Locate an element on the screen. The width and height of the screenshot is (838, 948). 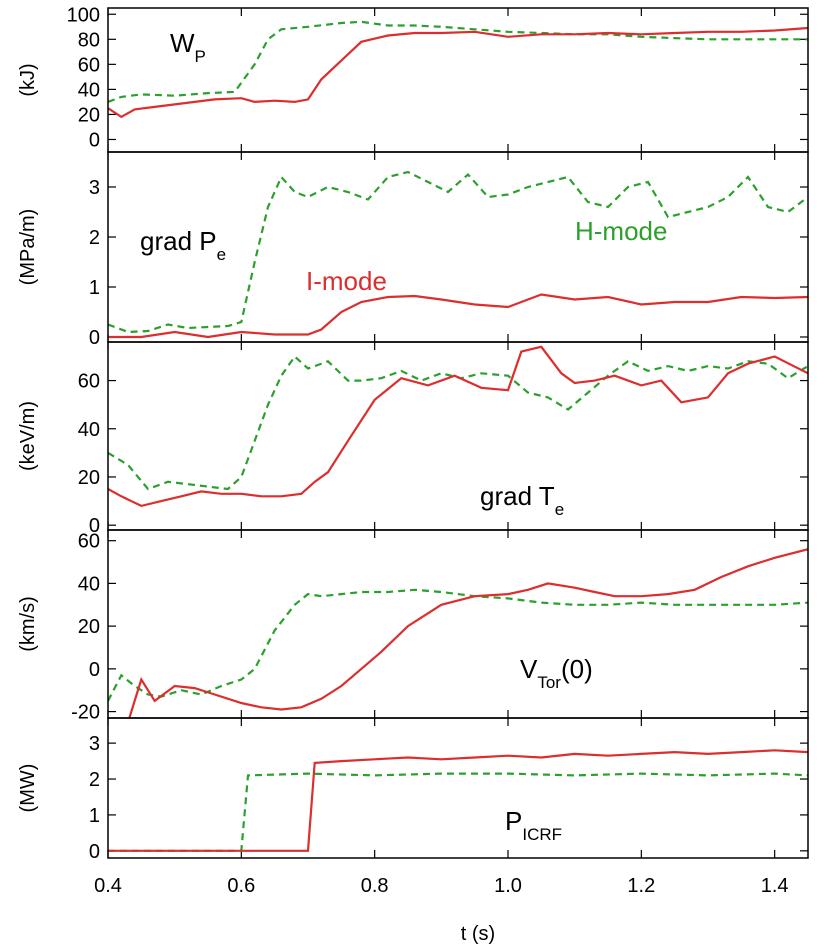
panel-1: 0 20 40 60 80 100 (kJ) WP is located at coordinates (413, 78).